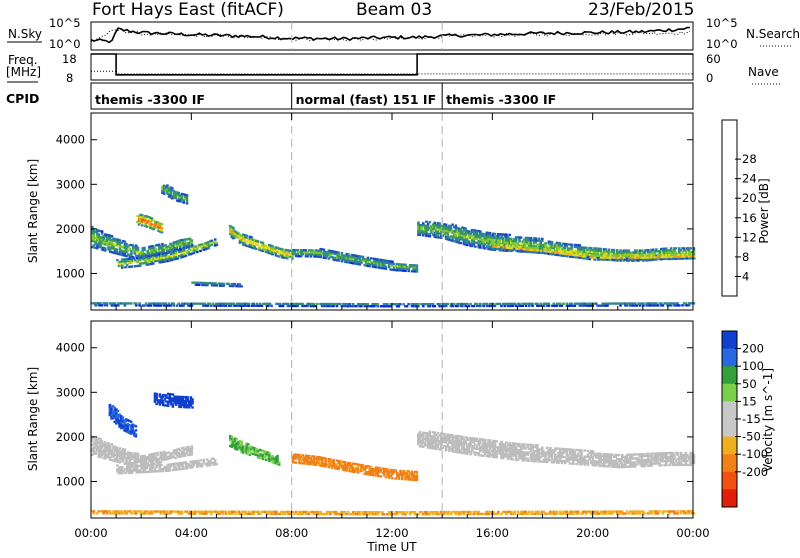 This screenshot has width=800, height=558. Describe the element at coordinates (69, 78) in the screenshot. I see `freq-tick-bottom: 8` at that location.